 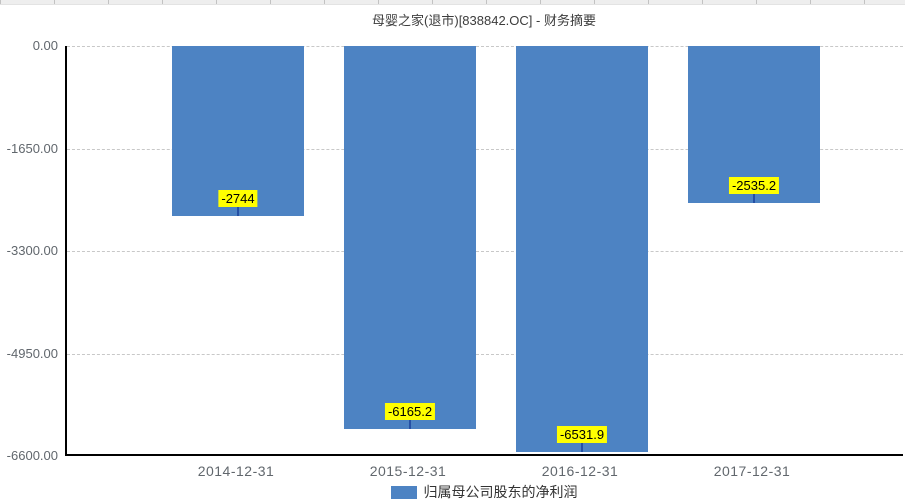 What do you see at coordinates (410, 411) in the screenshot?
I see `data-label: -6165.2` at bounding box center [410, 411].